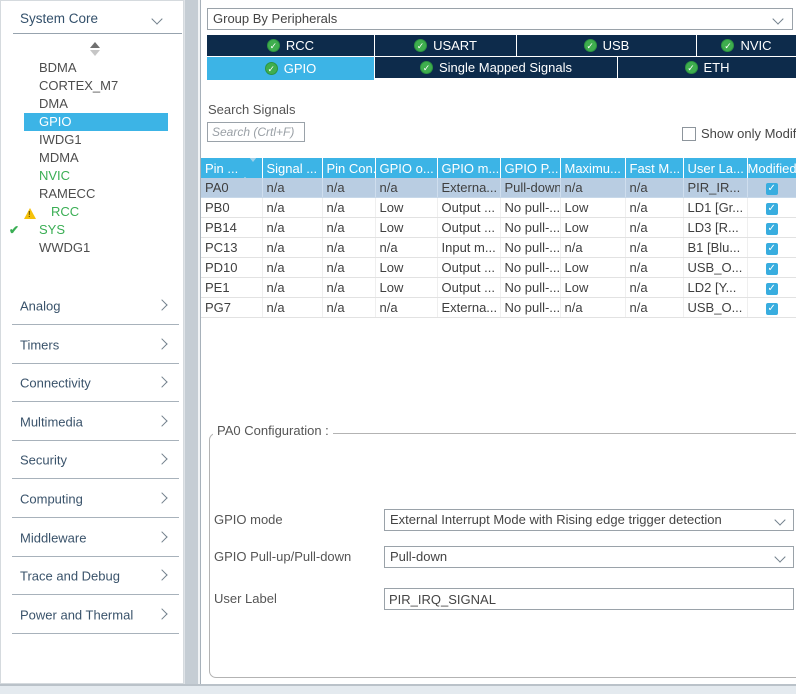 This screenshot has width=796, height=694. Describe the element at coordinates (157, 19) in the screenshot. I see `chevron-down-icon` at that location.